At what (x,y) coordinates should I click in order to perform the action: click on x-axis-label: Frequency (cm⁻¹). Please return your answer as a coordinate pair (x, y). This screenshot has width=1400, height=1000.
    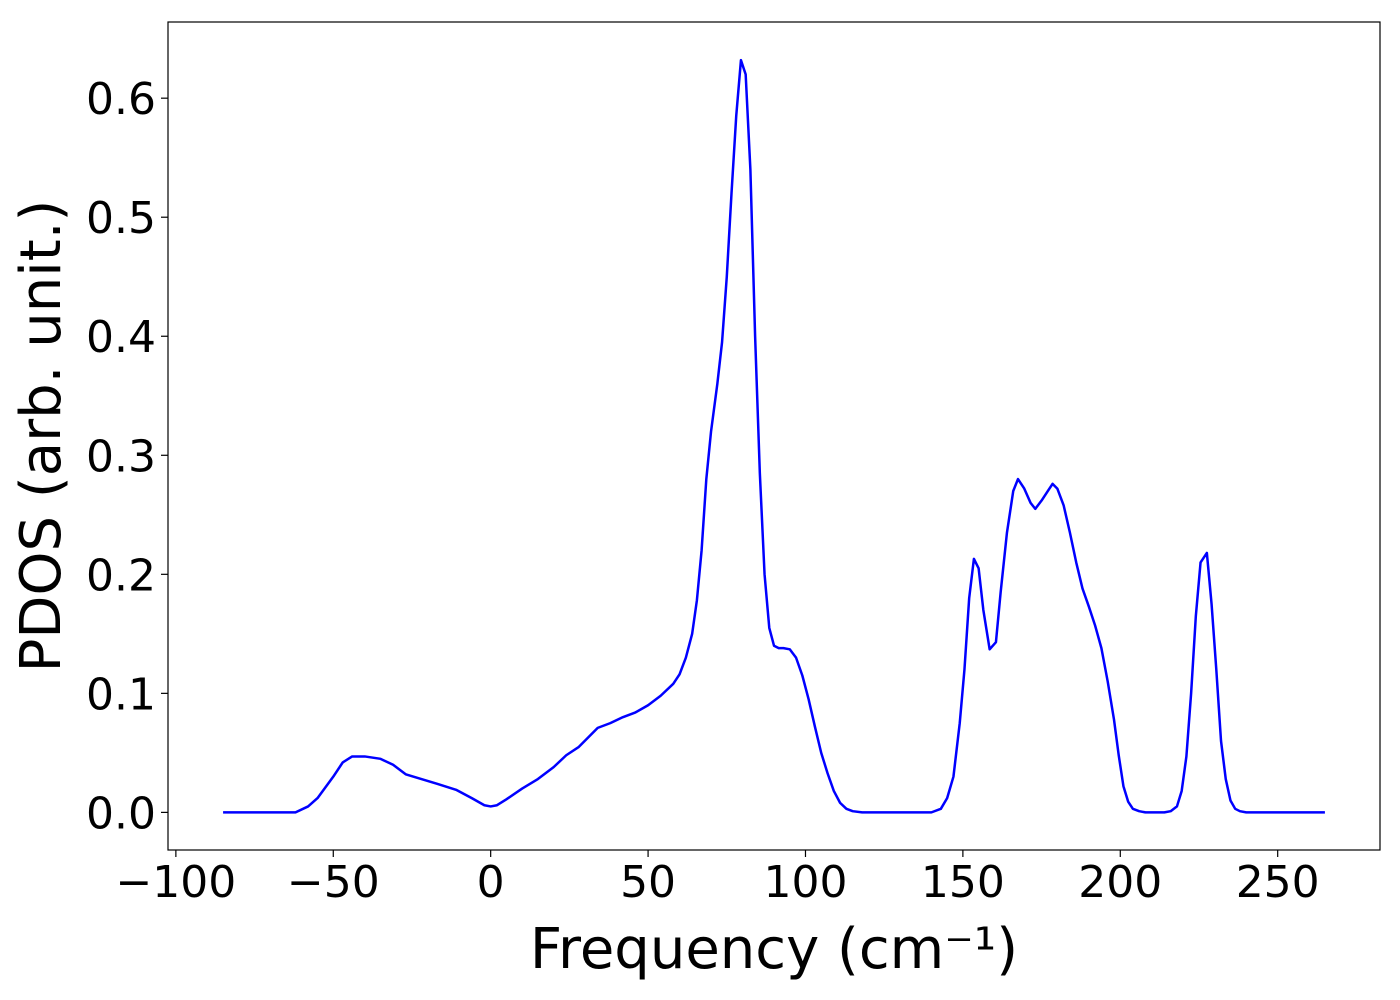
    Looking at the image, I should click on (774, 949).